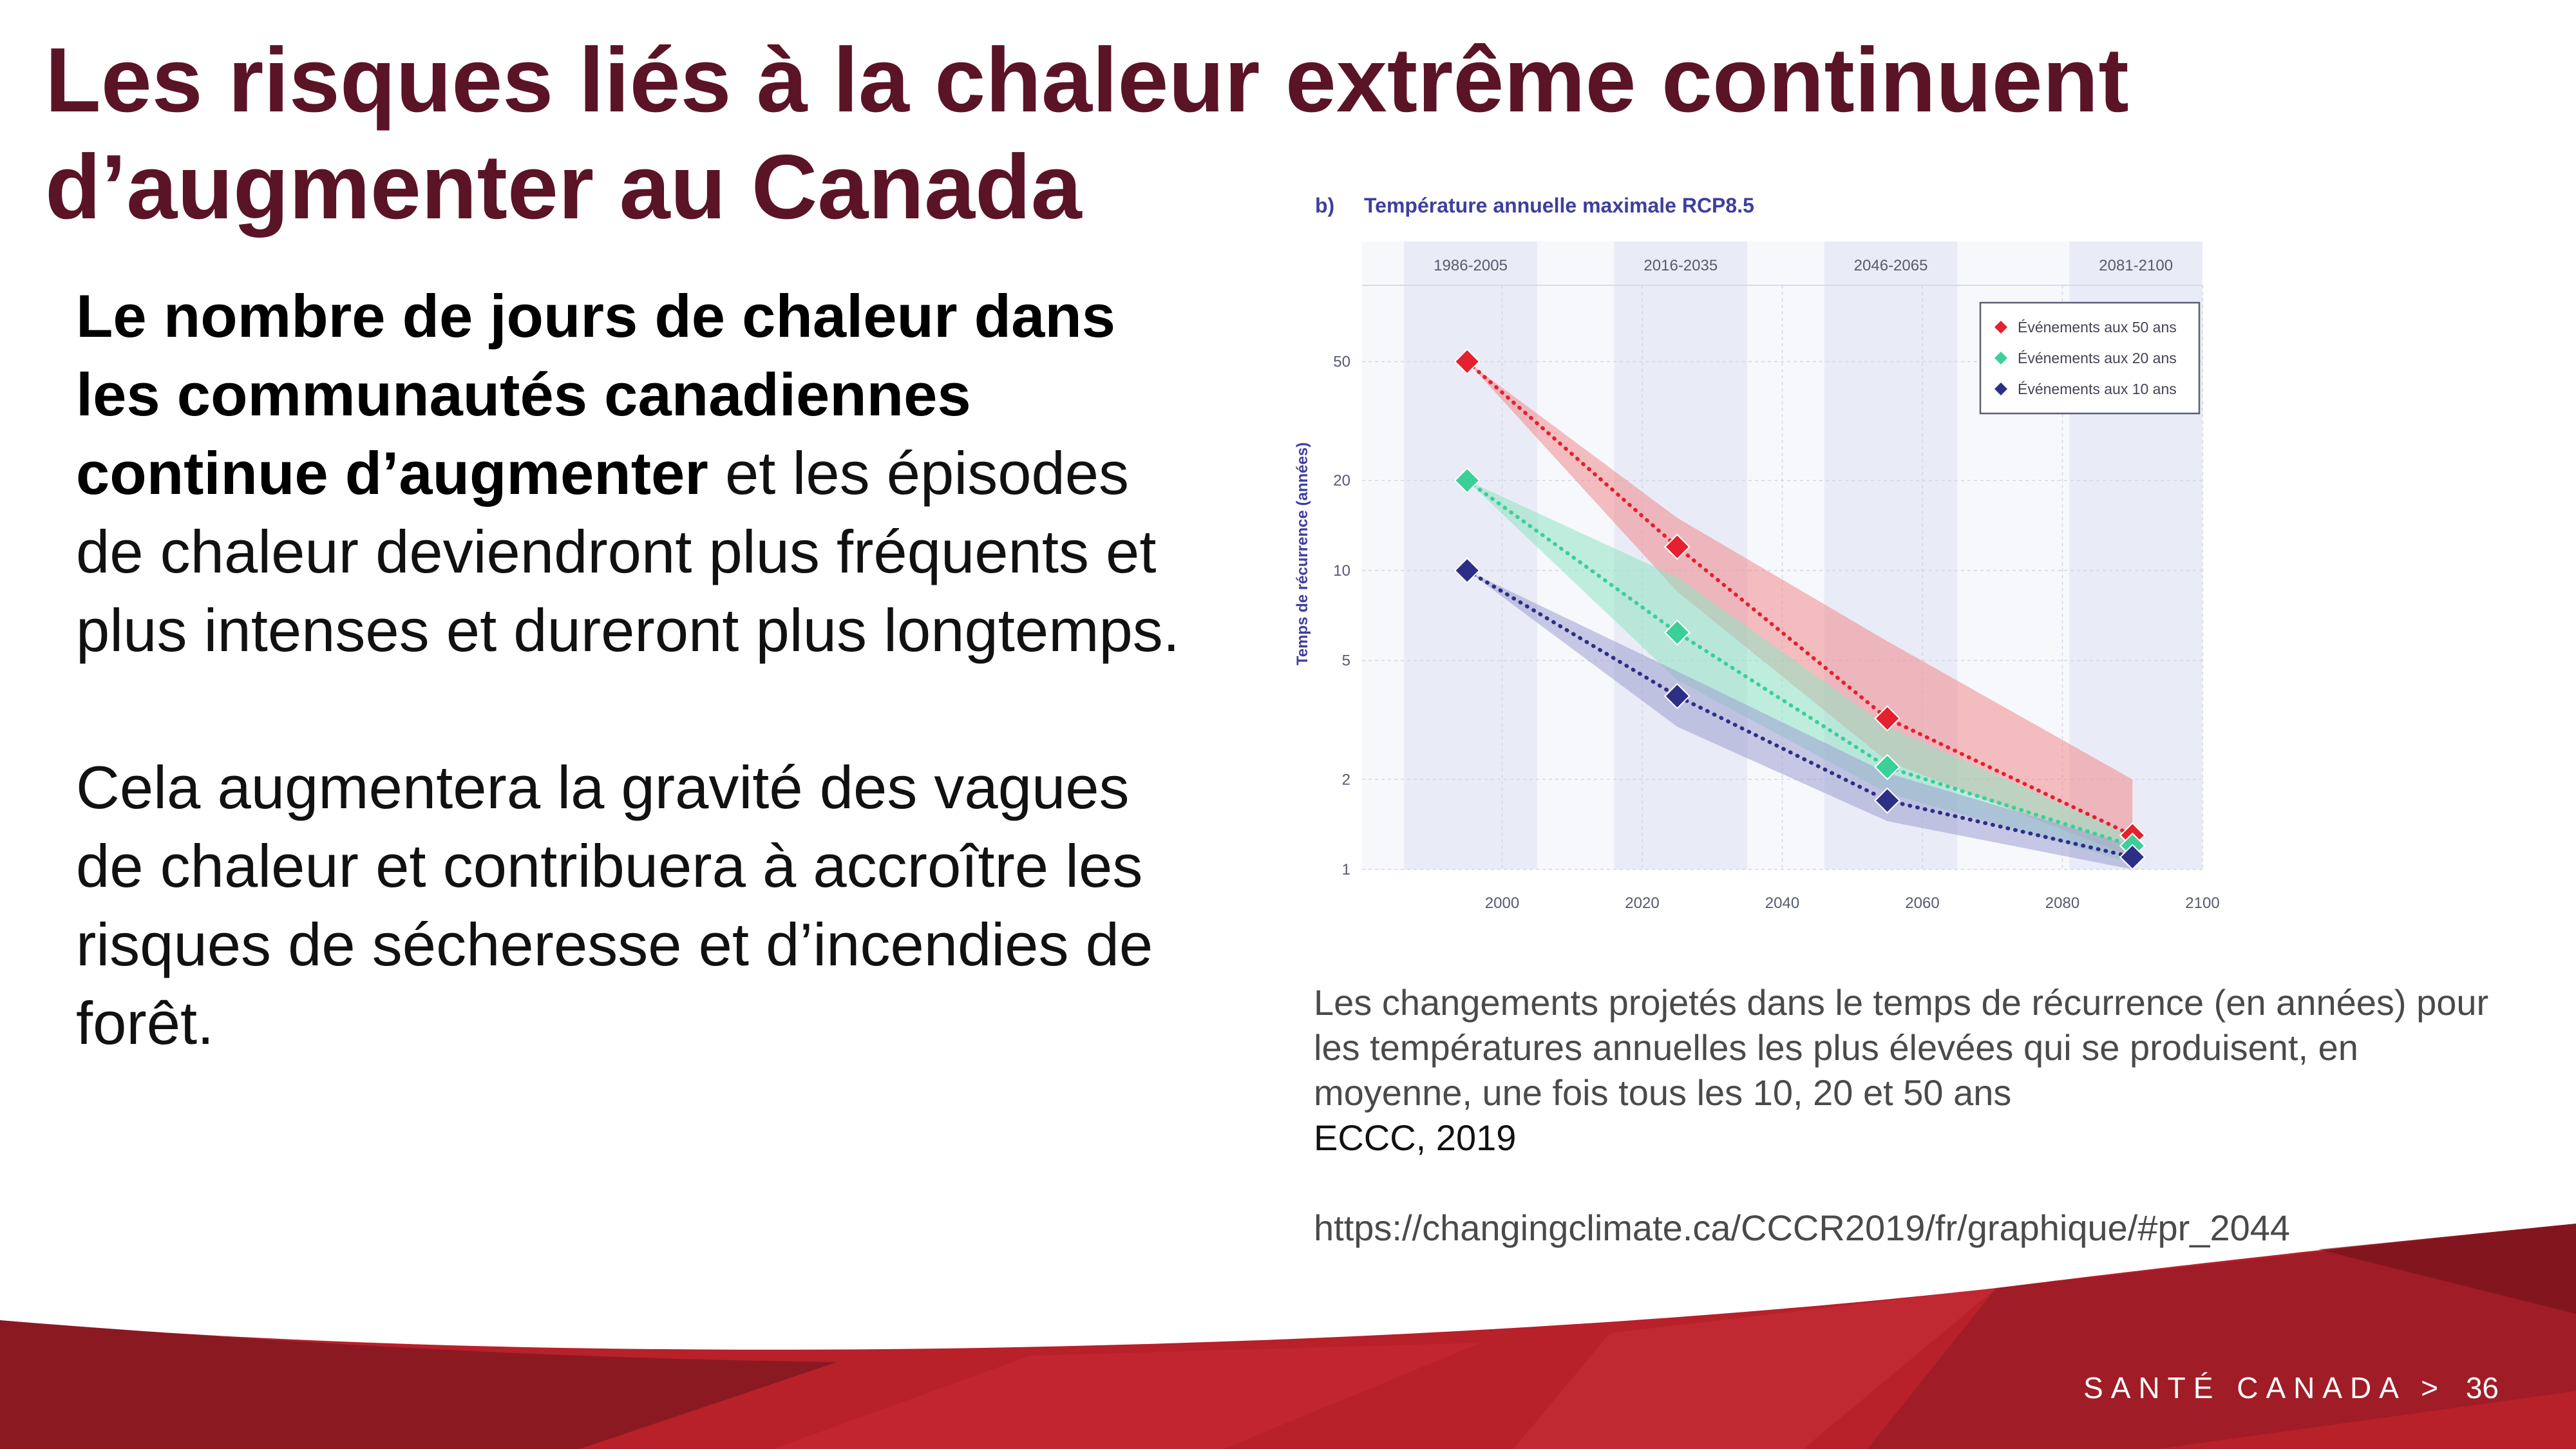  I want to click on y-tick-label-2: 2, so click(1346, 780).